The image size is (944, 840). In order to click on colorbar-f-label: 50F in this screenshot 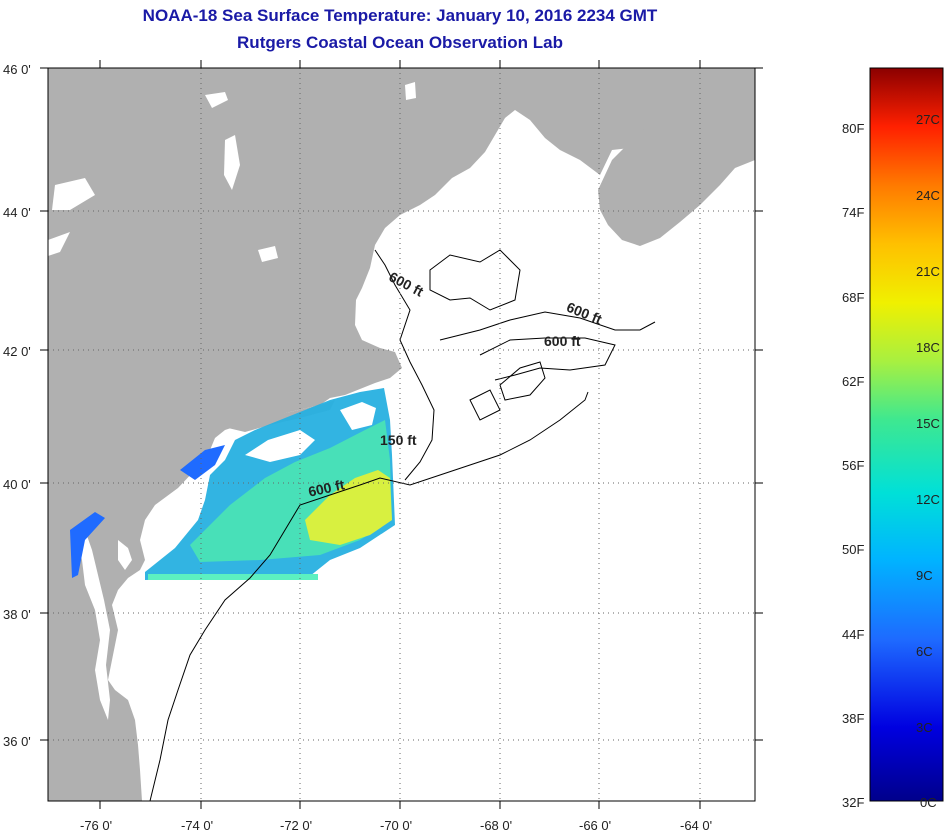, I will do `click(853, 549)`.